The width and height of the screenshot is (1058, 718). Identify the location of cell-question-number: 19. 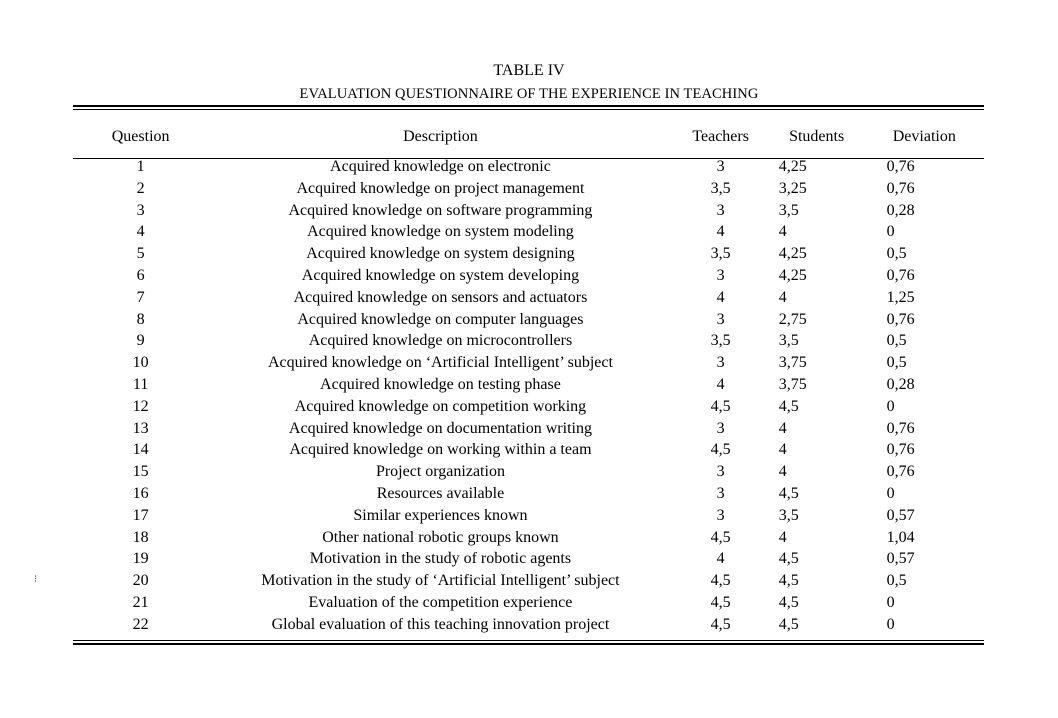
(140, 559).